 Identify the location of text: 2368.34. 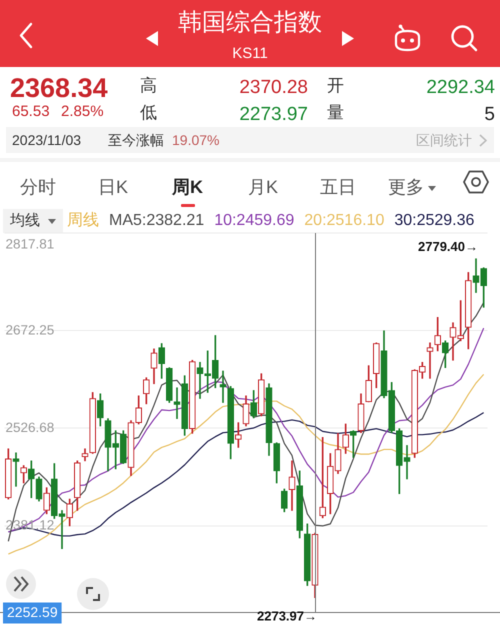
(59, 88).